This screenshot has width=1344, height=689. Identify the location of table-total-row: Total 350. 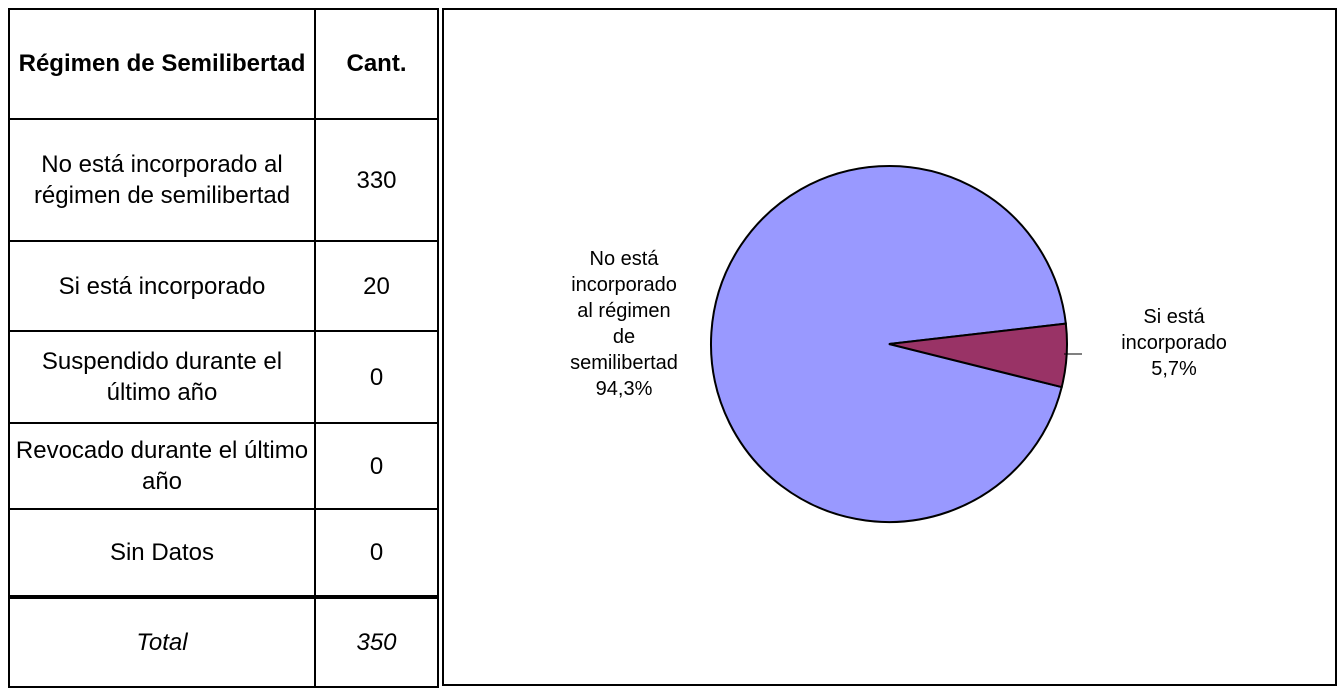
(223, 642).